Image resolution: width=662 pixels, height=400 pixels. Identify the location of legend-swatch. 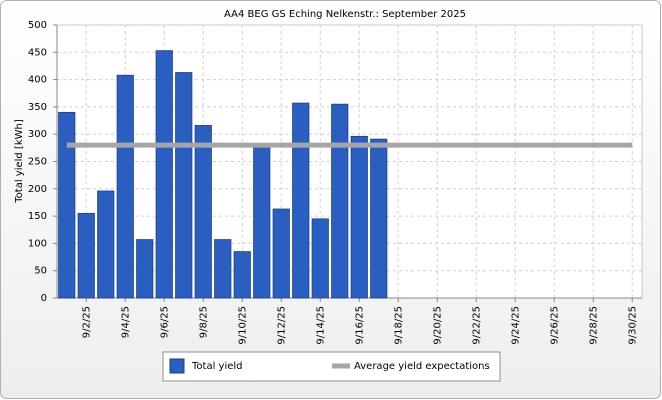
(177, 366).